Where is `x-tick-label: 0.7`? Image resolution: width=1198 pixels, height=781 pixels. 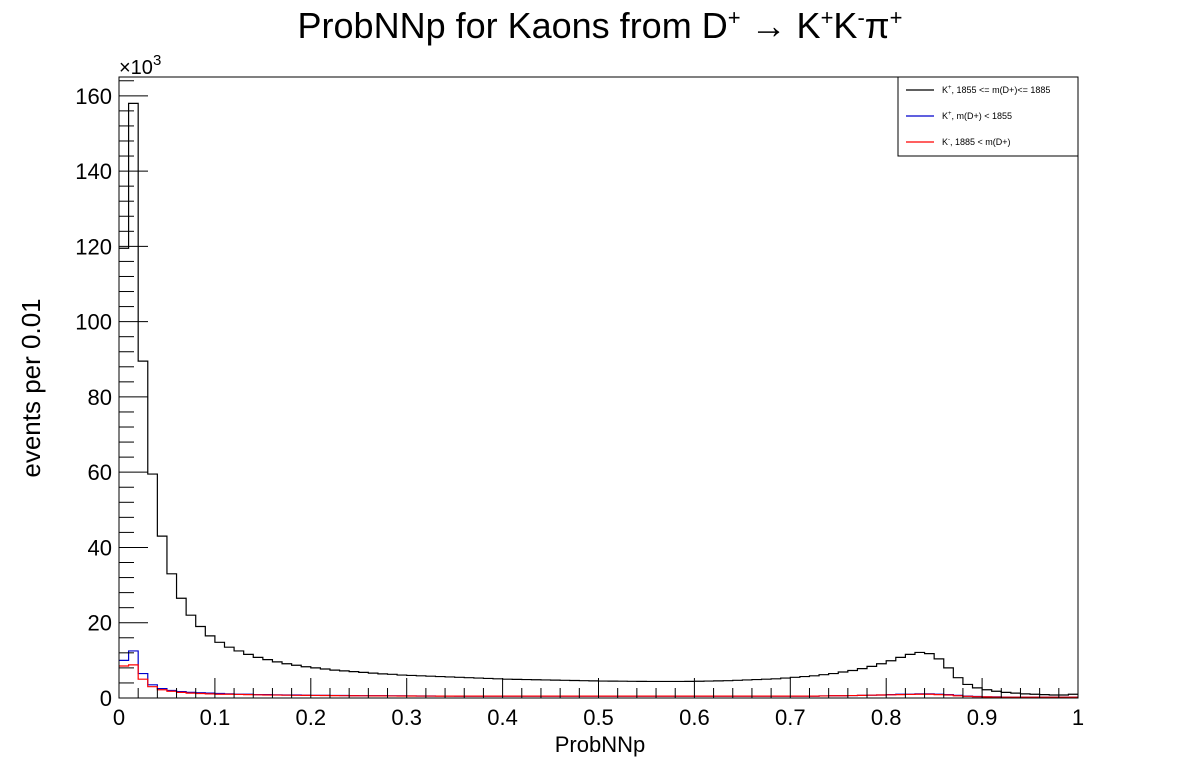 x-tick-label: 0.7 is located at coordinates (790, 717).